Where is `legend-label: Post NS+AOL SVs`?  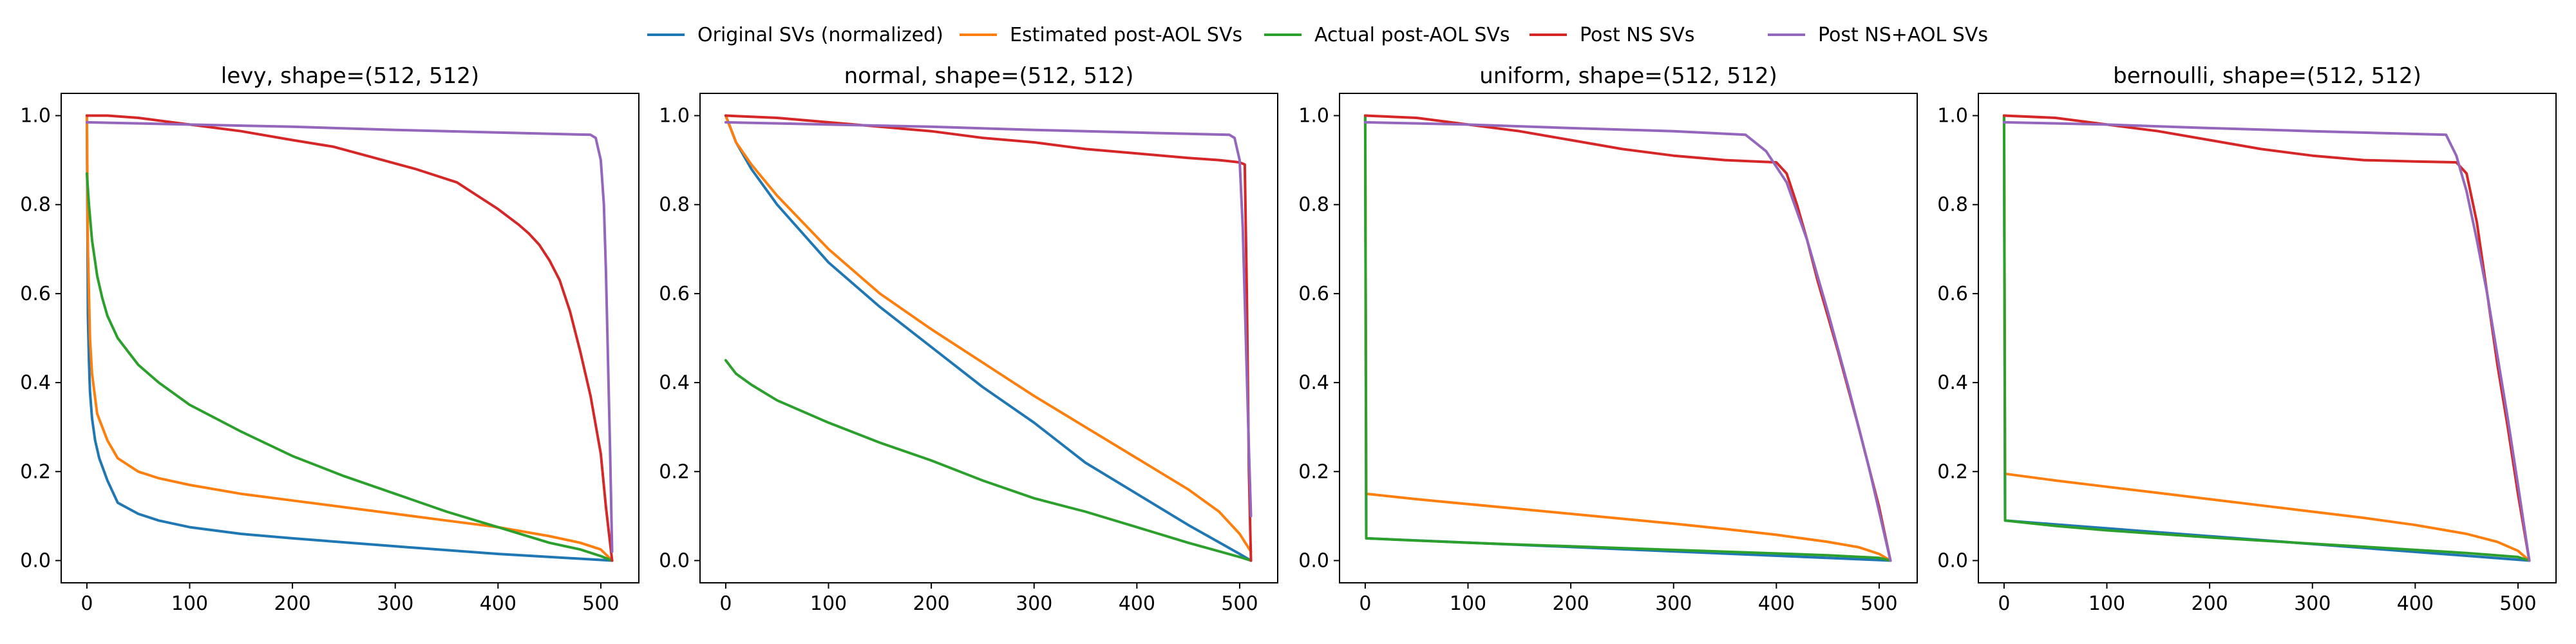
legend-label: Post NS+AOL SVs is located at coordinates (1903, 35).